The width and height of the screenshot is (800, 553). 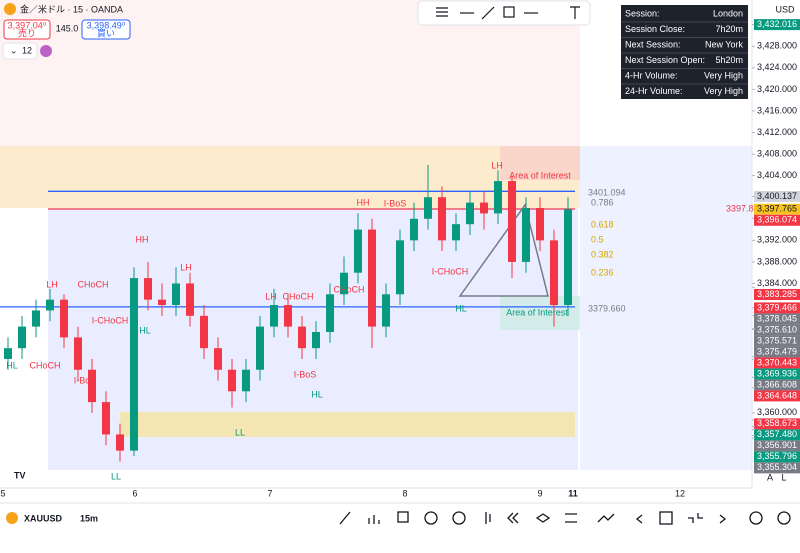 What do you see at coordinates (442, 12) in the screenshot?
I see `tool-lines` at bounding box center [442, 12].